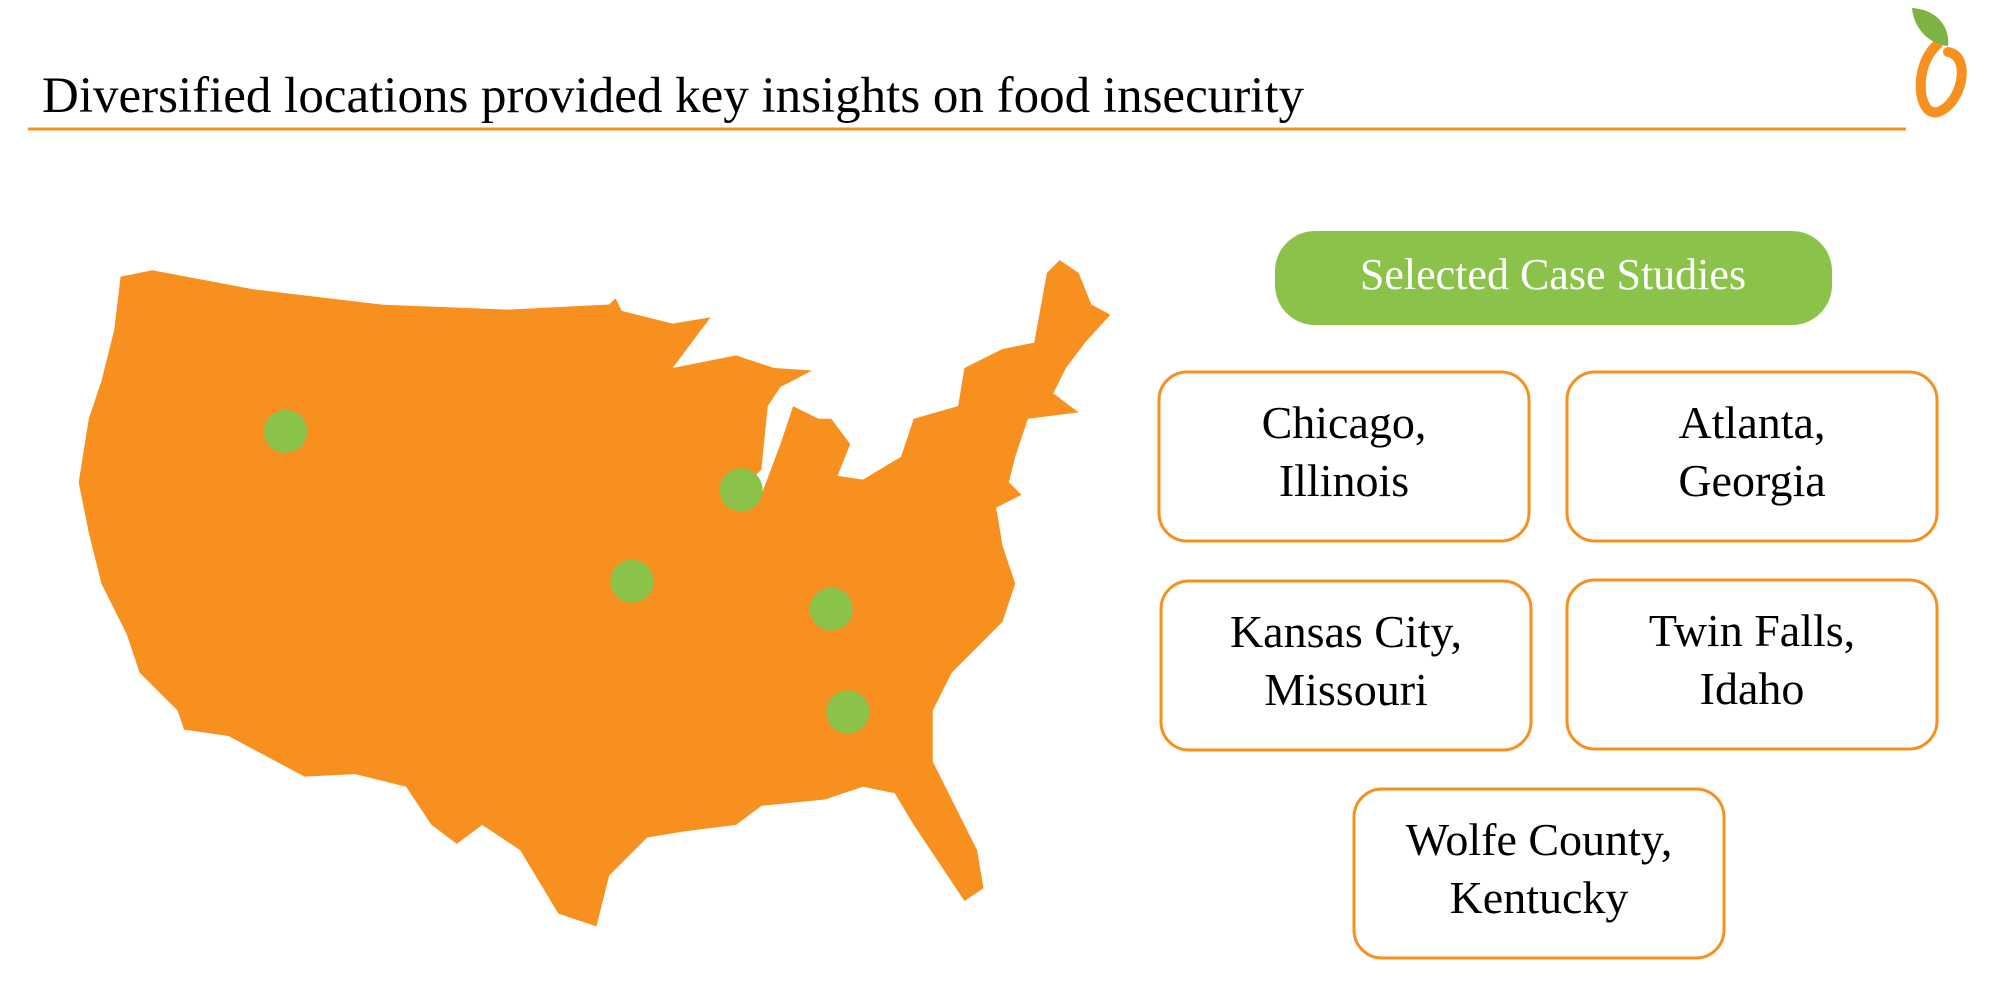 The height and width of the screenshot is (994, 1990). What do you see at coordinates (1344, 480) in the screenshot?
I see `location-label: Illinois` at bounding box center [1344, 480].